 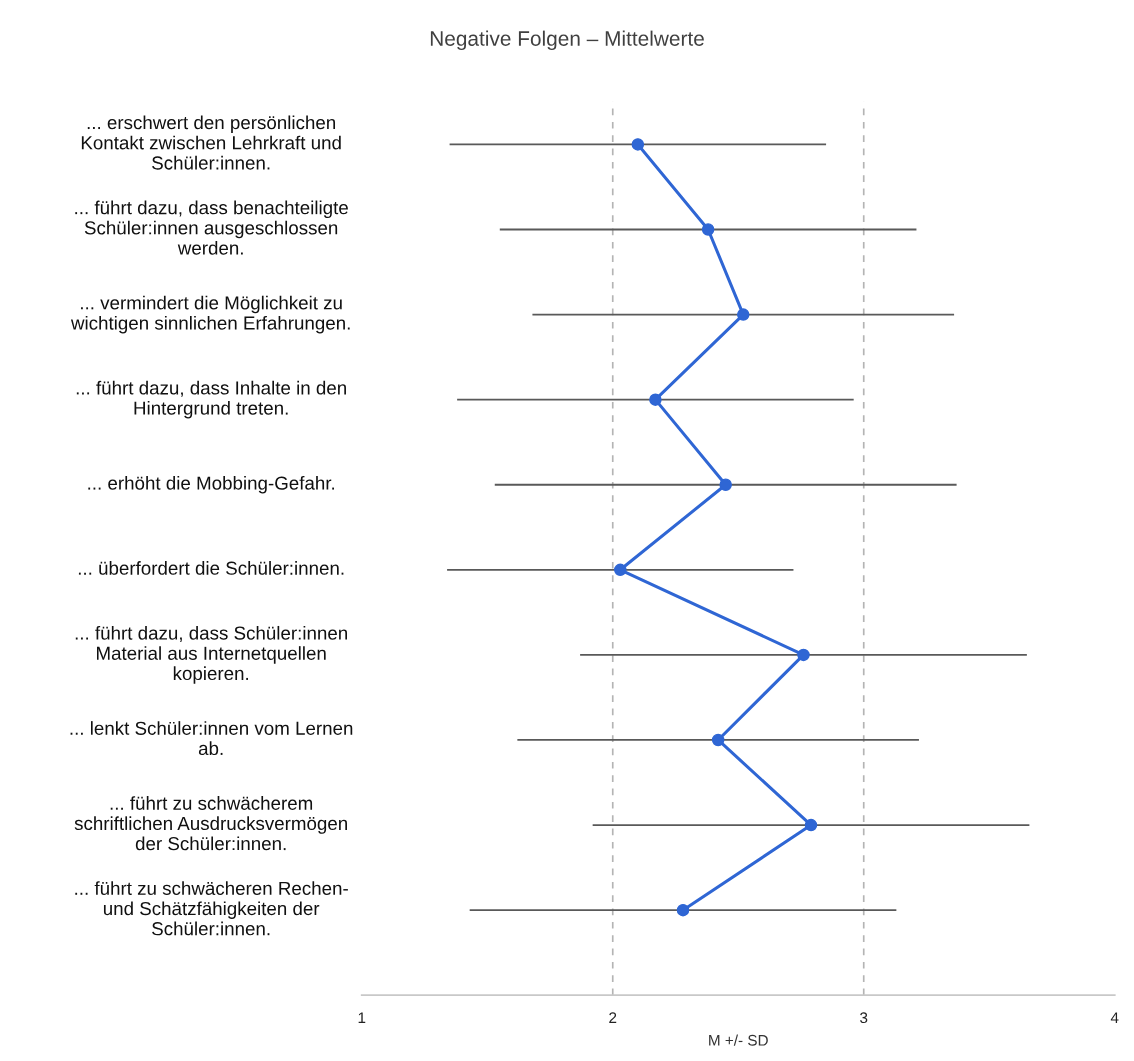 I want to click on y-tick-label: ... erhöht die Mobbing-Gefahr., so click(x=211, y=484).